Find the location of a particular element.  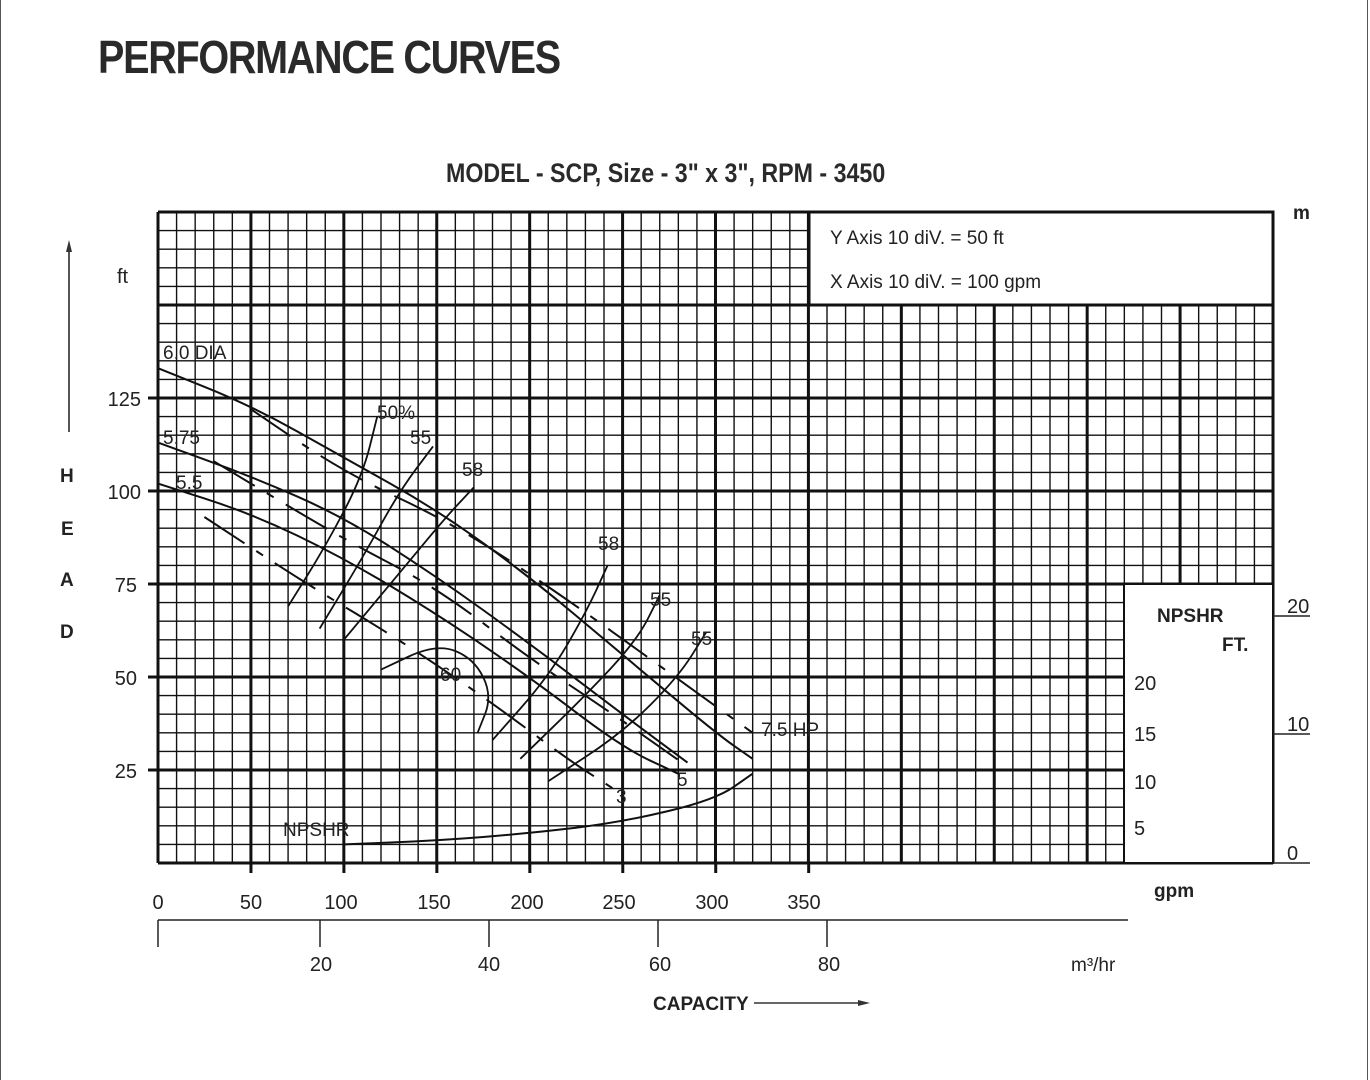

y-title-letter: E is located at coordinates (67, 529).